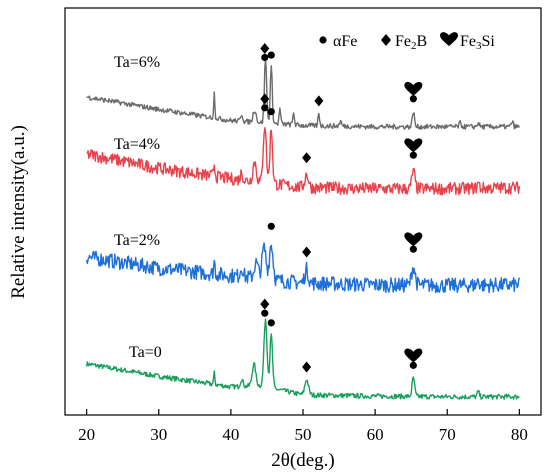 The height and width of the screenshot is (475, 550). What do you see at coordinates (158, 434) in the screenshot?
I see `x-tick-label: 30` at bounding box center [158, 434].